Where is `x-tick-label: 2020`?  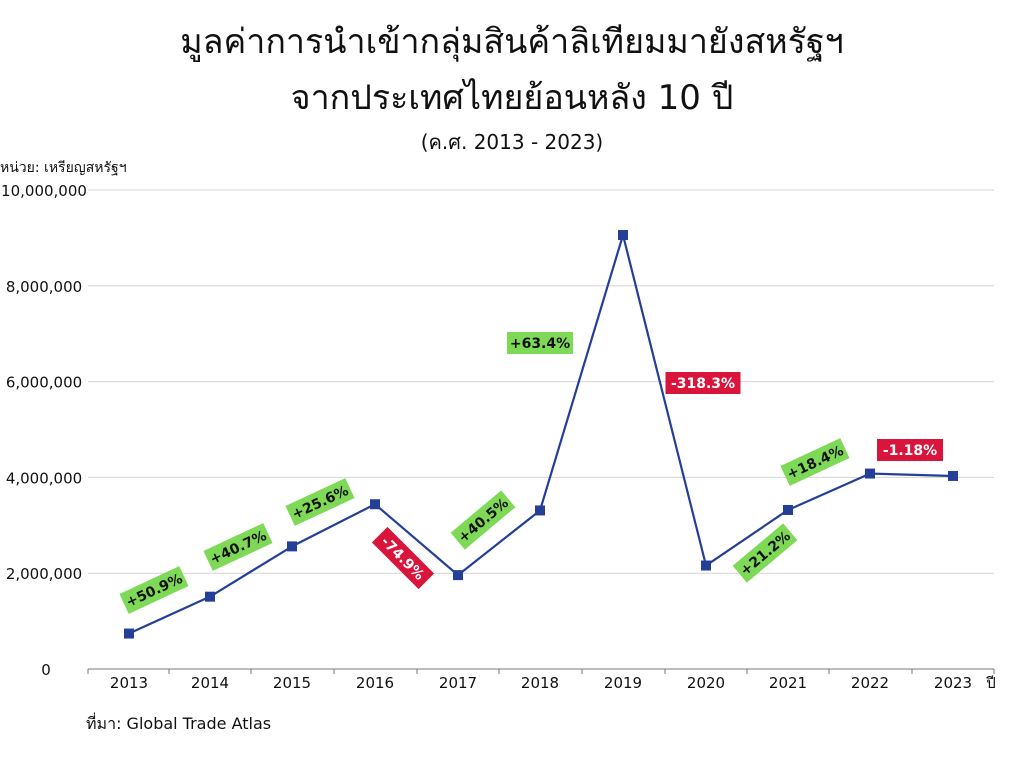
x-tick-label: 2020 is located at coordinates (706, 683).